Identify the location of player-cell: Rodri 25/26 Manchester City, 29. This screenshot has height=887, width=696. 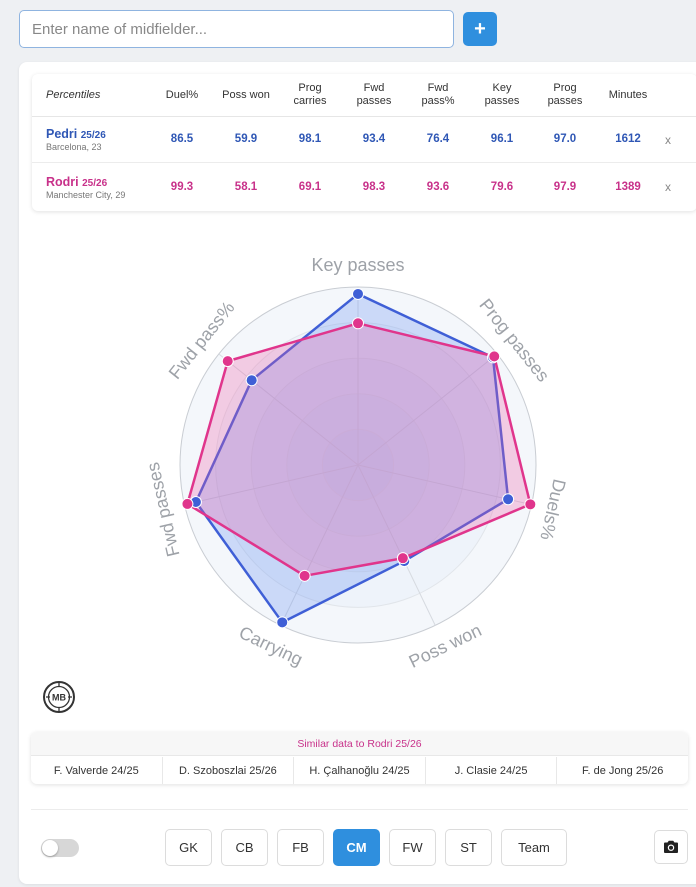
(85, 187).